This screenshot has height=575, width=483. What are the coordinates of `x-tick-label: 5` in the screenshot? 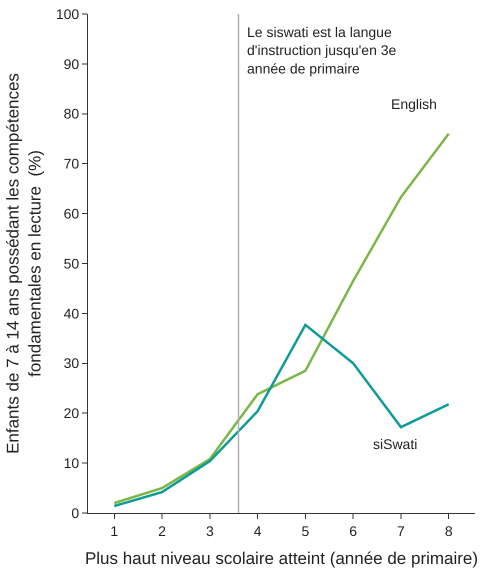 It's located at (305, 530).